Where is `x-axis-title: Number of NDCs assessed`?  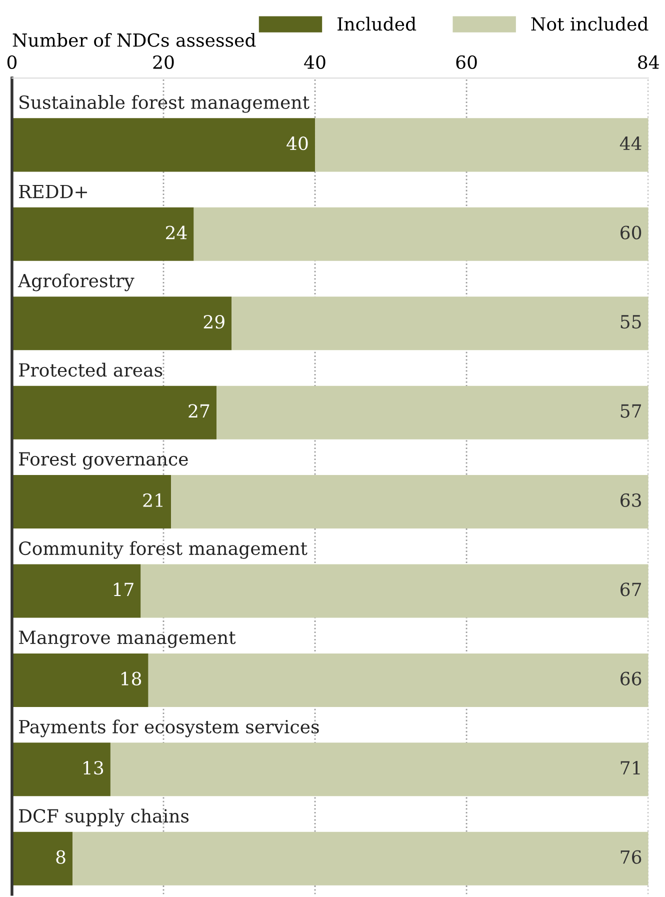
x-axis-title: Number of NDCs assessed is located at coordinates (134, 39).